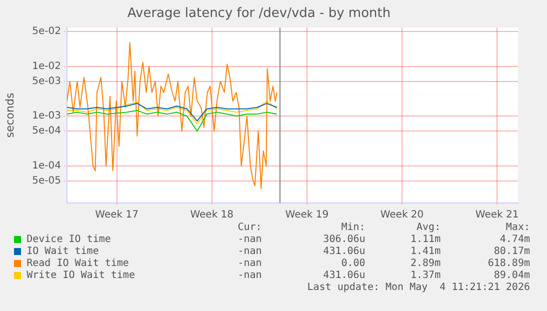 The height and width of the screenshot is (311, 547). I want to click on y-tick-label: 5e-03, so click(46, 81).